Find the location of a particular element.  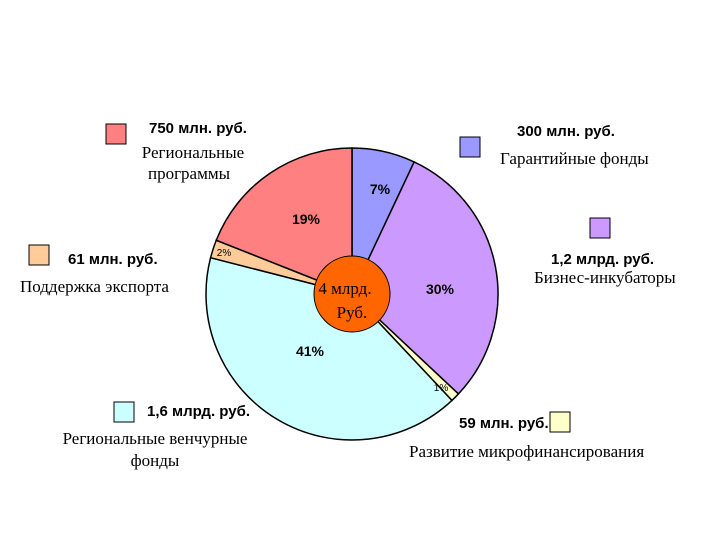

center-label-line2: Руб. is located at coordinates (352, 312).